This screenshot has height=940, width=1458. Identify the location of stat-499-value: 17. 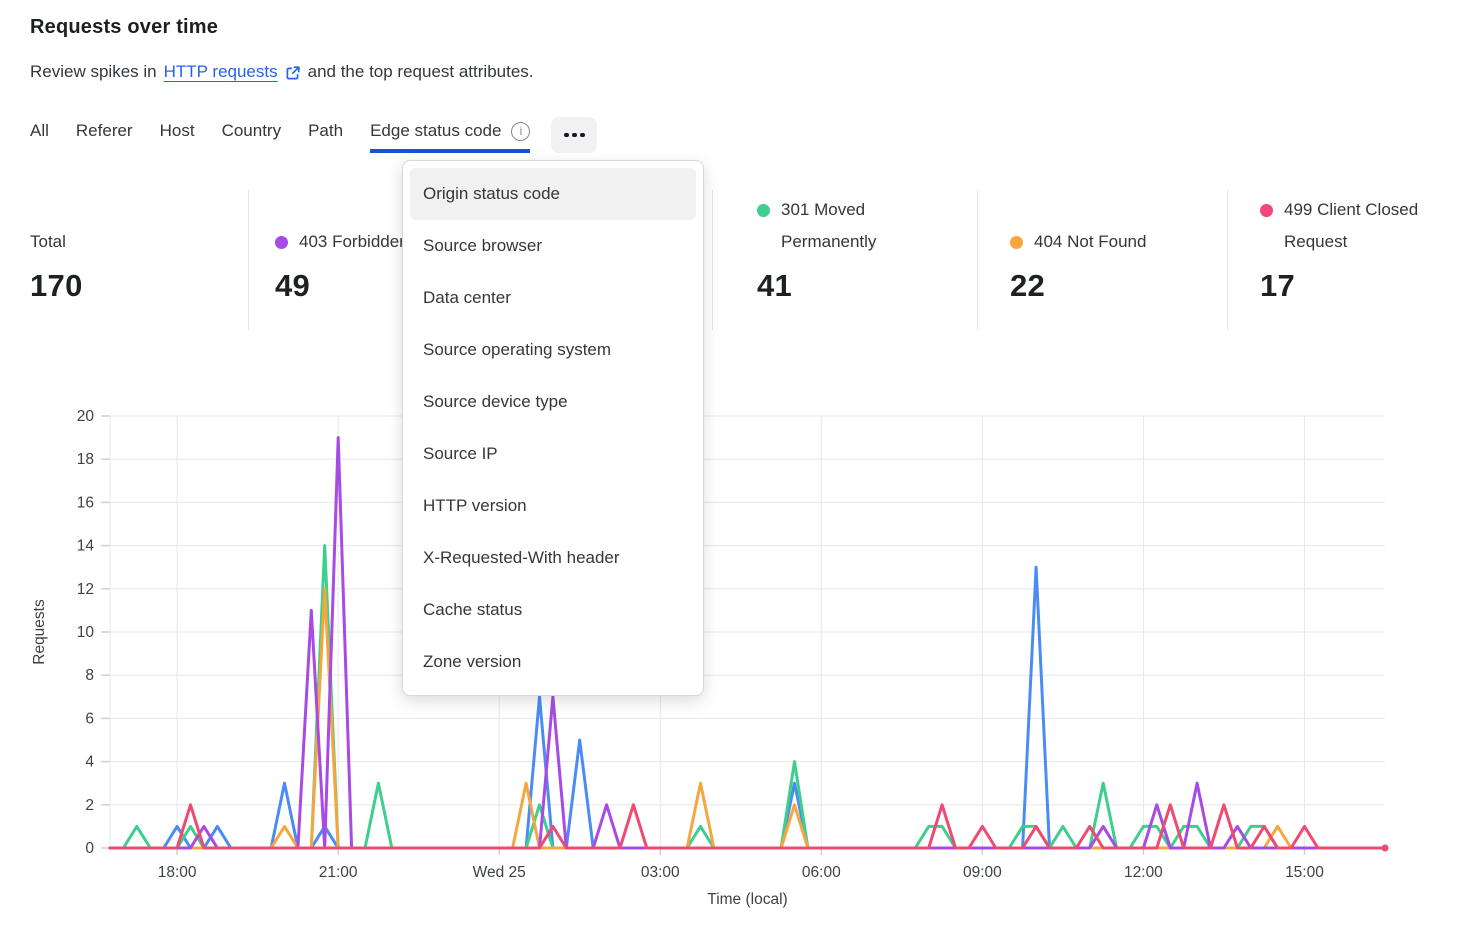
(1278, 285).